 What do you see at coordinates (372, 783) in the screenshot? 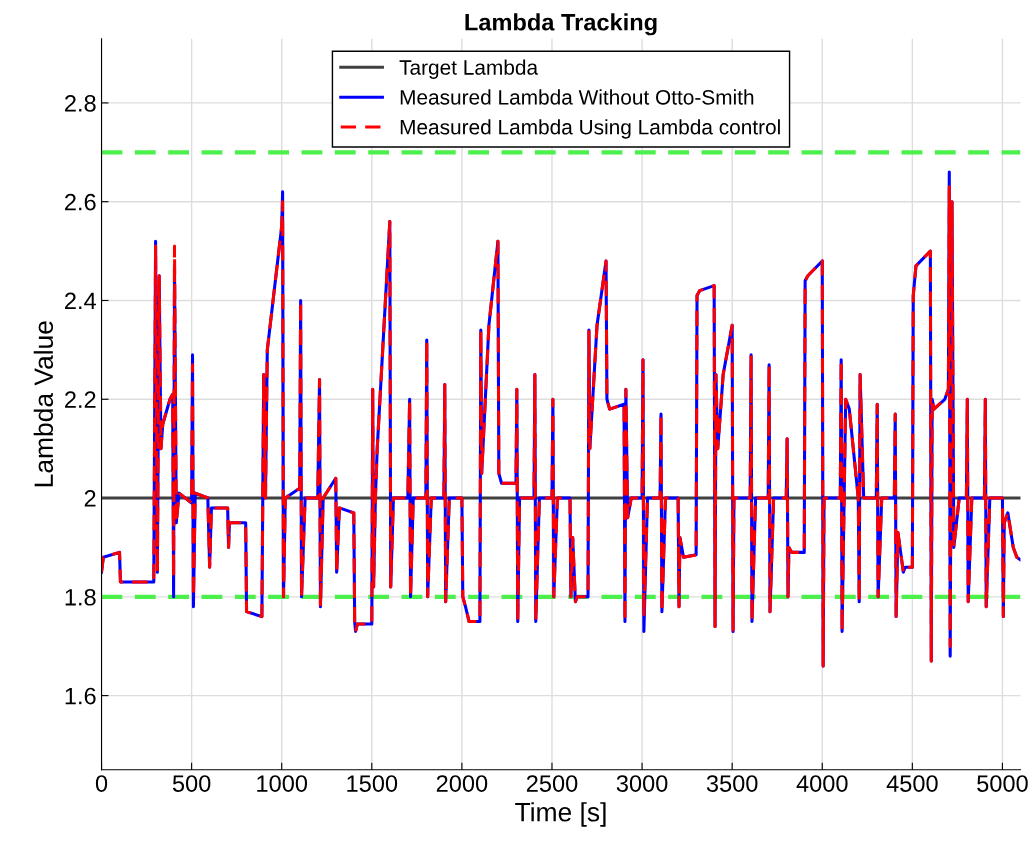
I see `x-tick-label: 1500` at bounding box center [372, 783].